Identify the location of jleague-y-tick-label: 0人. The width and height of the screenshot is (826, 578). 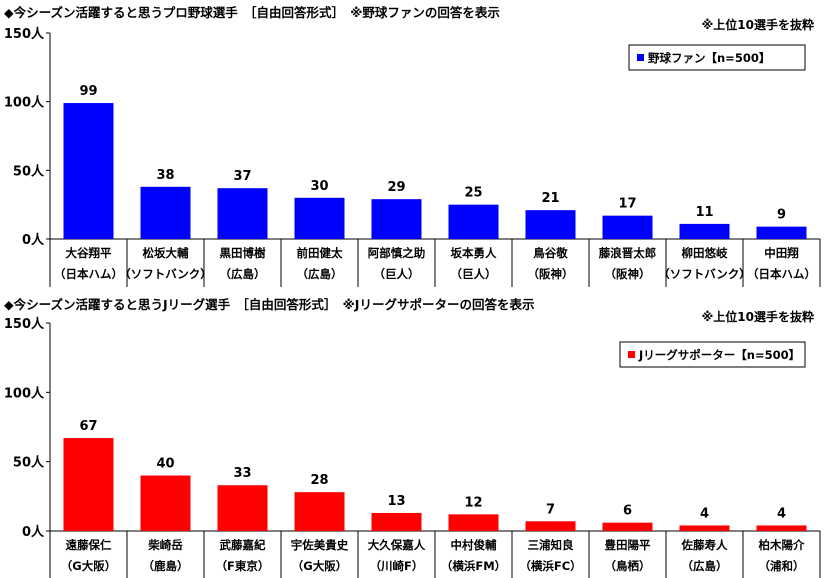
(33, 532).